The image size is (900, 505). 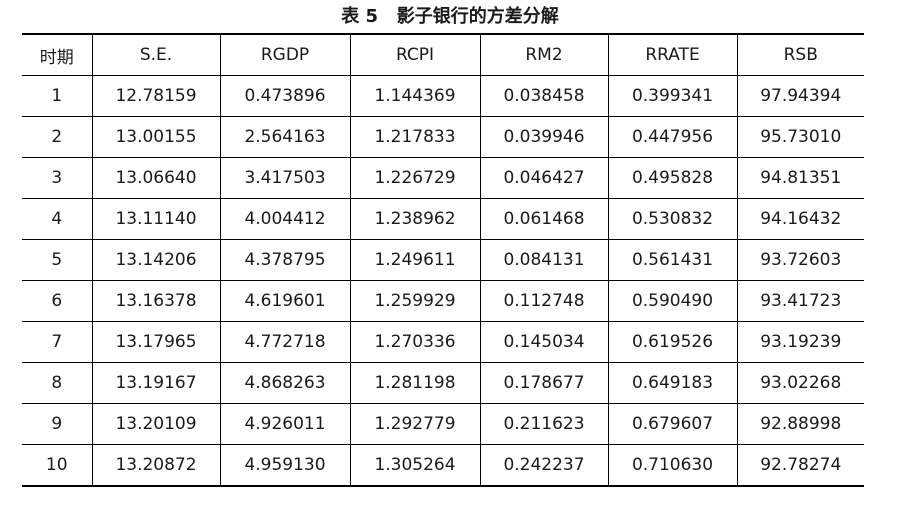 I want to click on period-cell: 4, so click(x=57, y=219).